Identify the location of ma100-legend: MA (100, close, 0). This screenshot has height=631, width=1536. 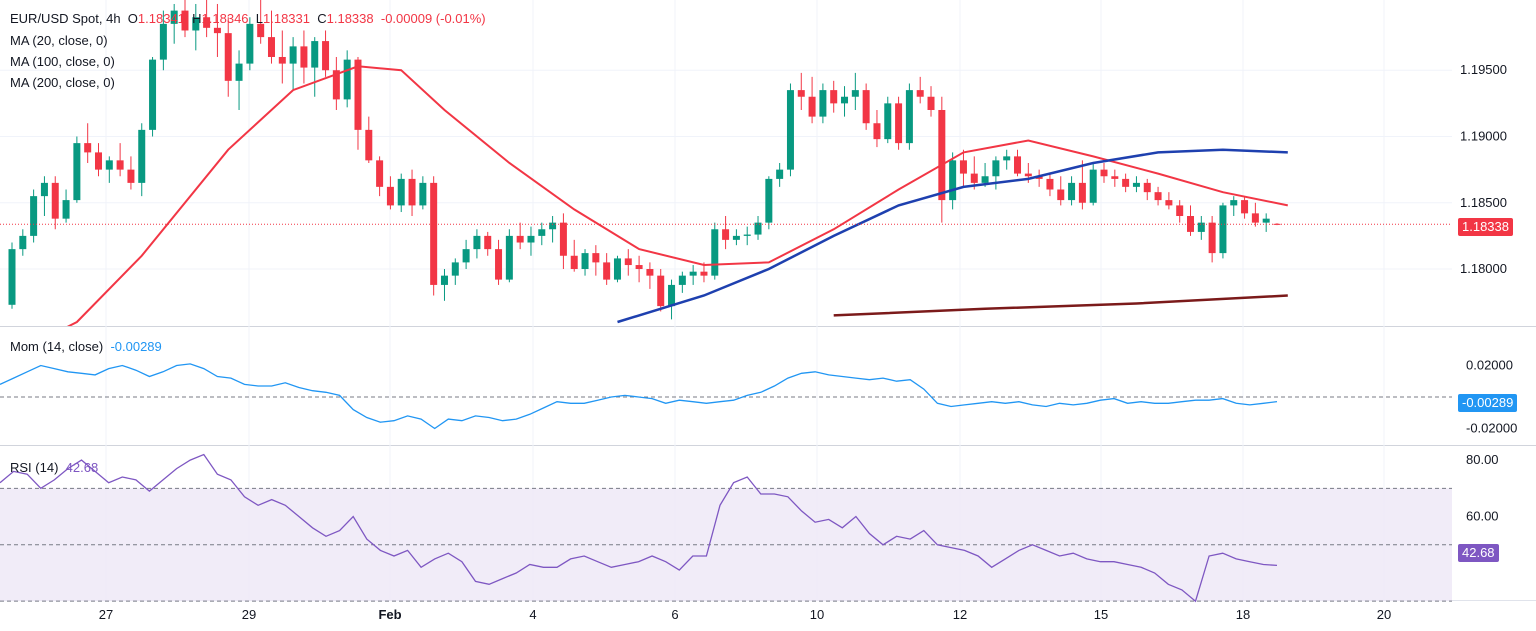
(62, 61).